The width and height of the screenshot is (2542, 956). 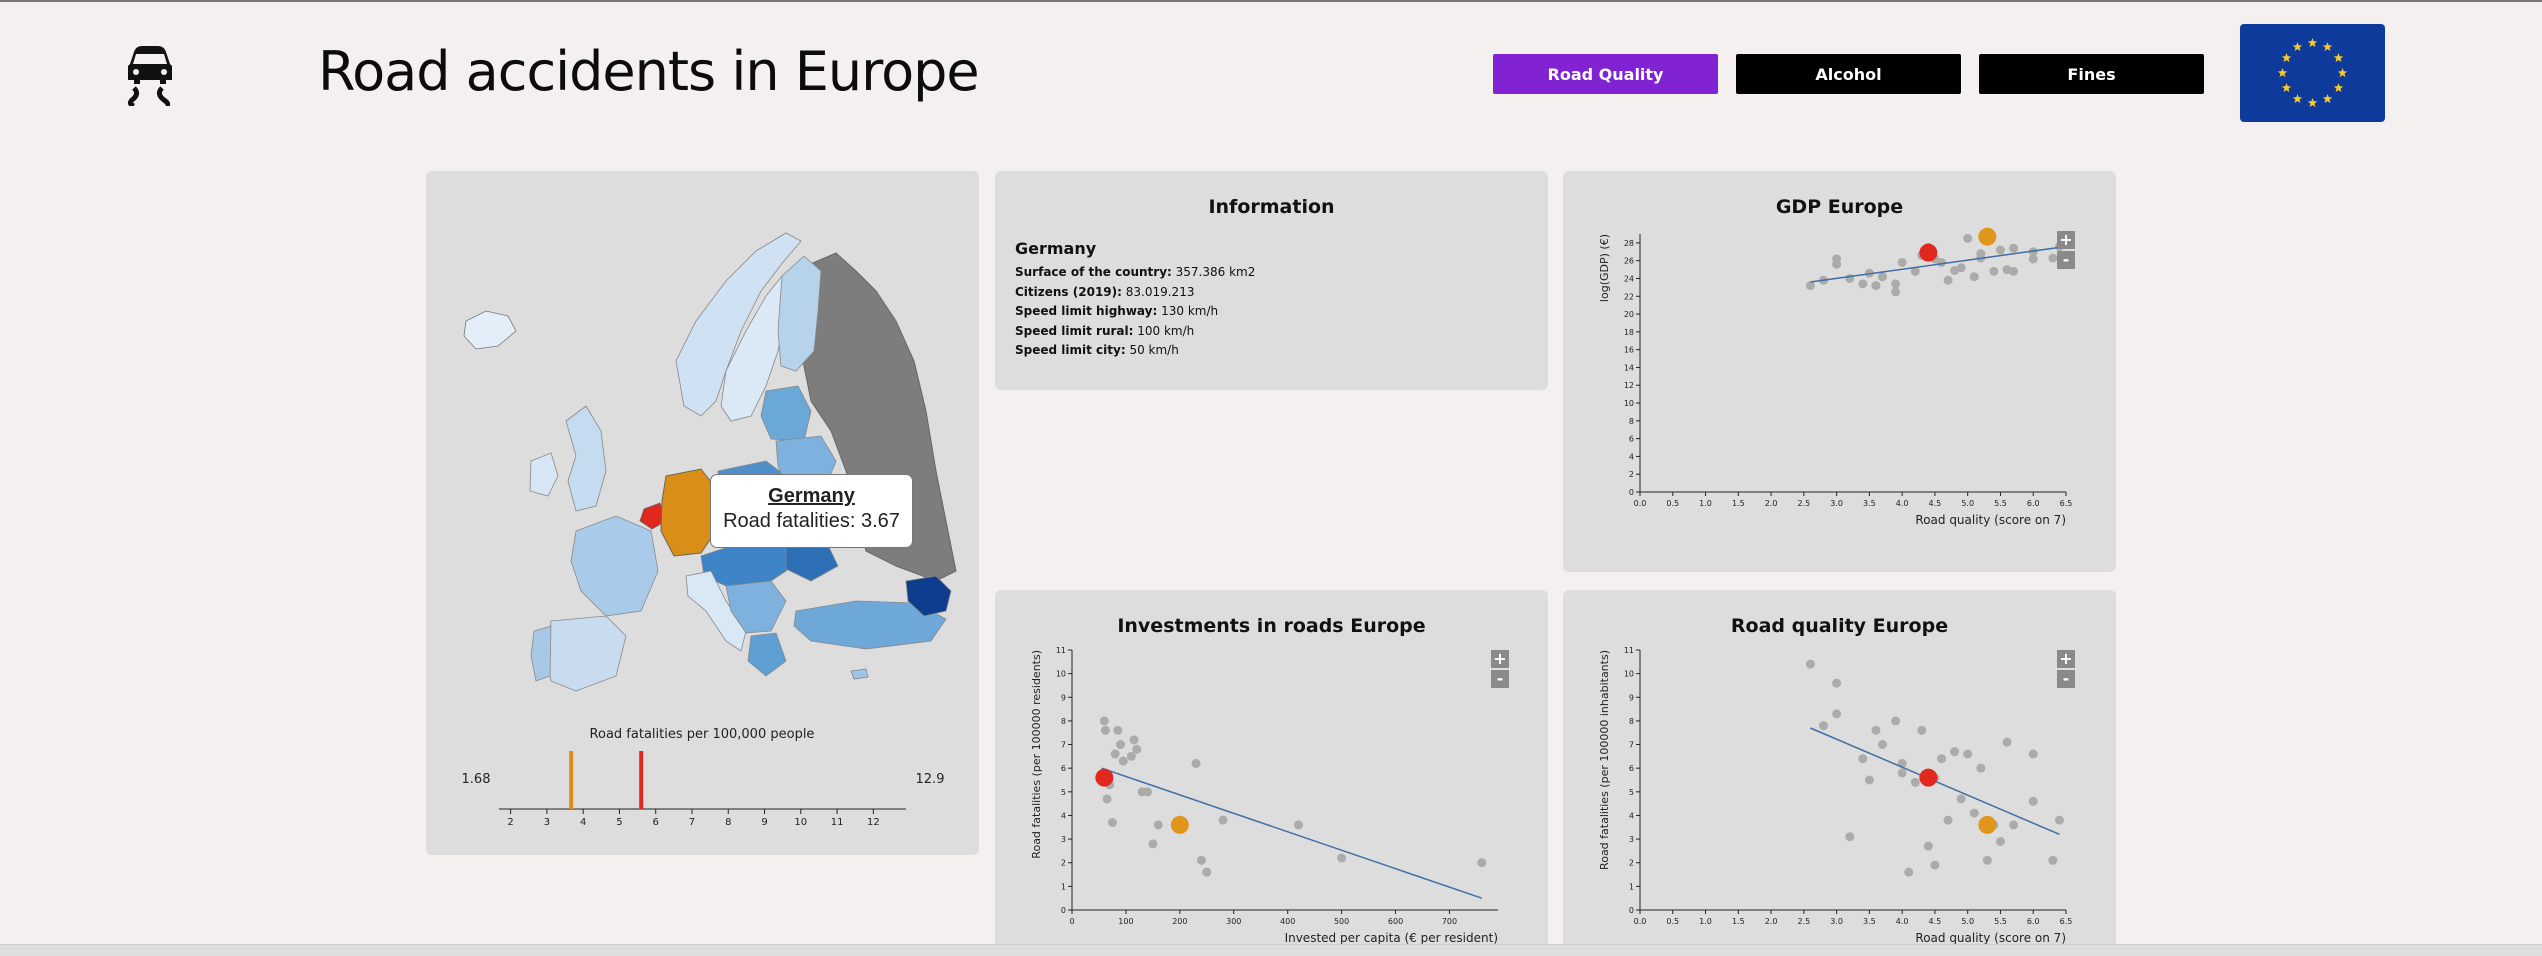 What do you see at coordinates (2066, 679) in the screenshot?
I see `road-quality-zoom-out-button: -` at bounding box center [2066, 679].